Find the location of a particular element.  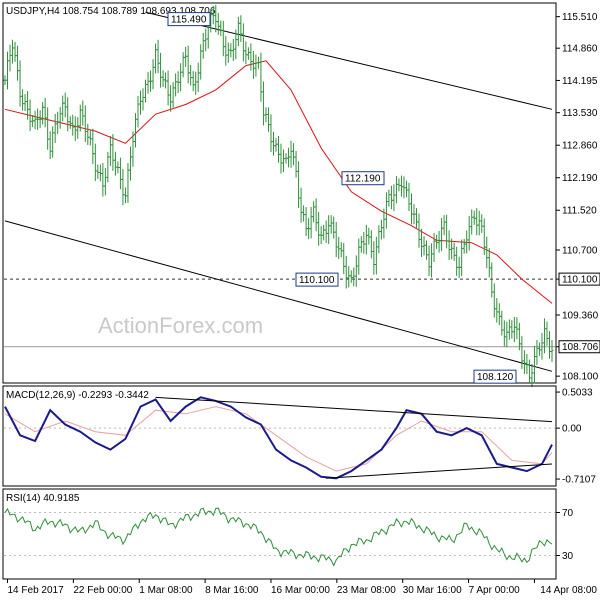

price-y-tick-label: 112.190 is located at coordinates (580, 178).